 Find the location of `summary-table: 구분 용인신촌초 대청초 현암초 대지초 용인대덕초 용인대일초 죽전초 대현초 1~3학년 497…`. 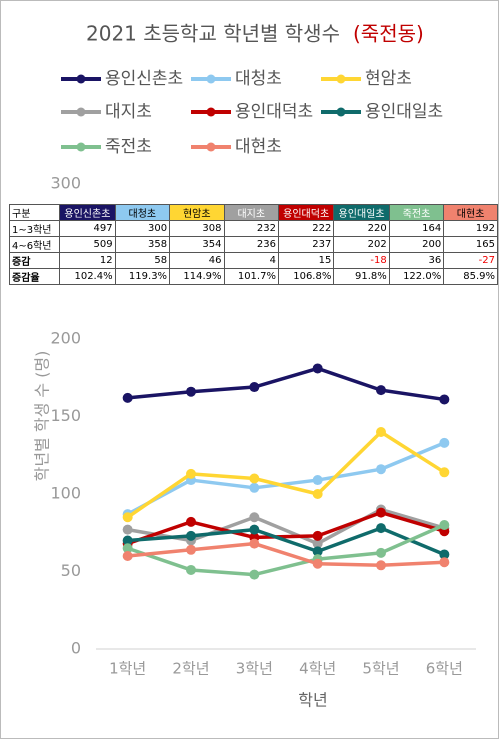

summary-table: 구분 용인신촌초 대청초 현암초 대지초 용인대덕초 용인대일초 죽전초 대현초 1~3학년 497… is located at coordinates (253, 244).